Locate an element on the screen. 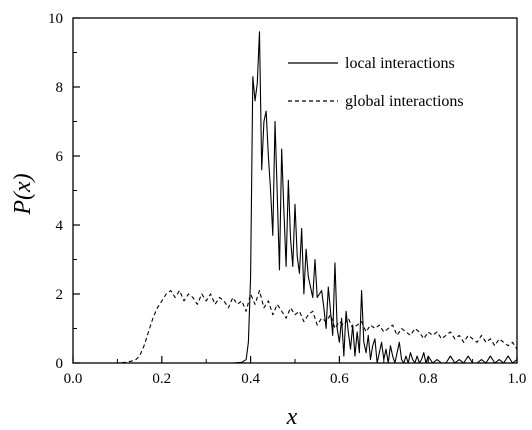 The image size is (532, 430). y-axis-label: P(x) is located at coordinates (23, 194).